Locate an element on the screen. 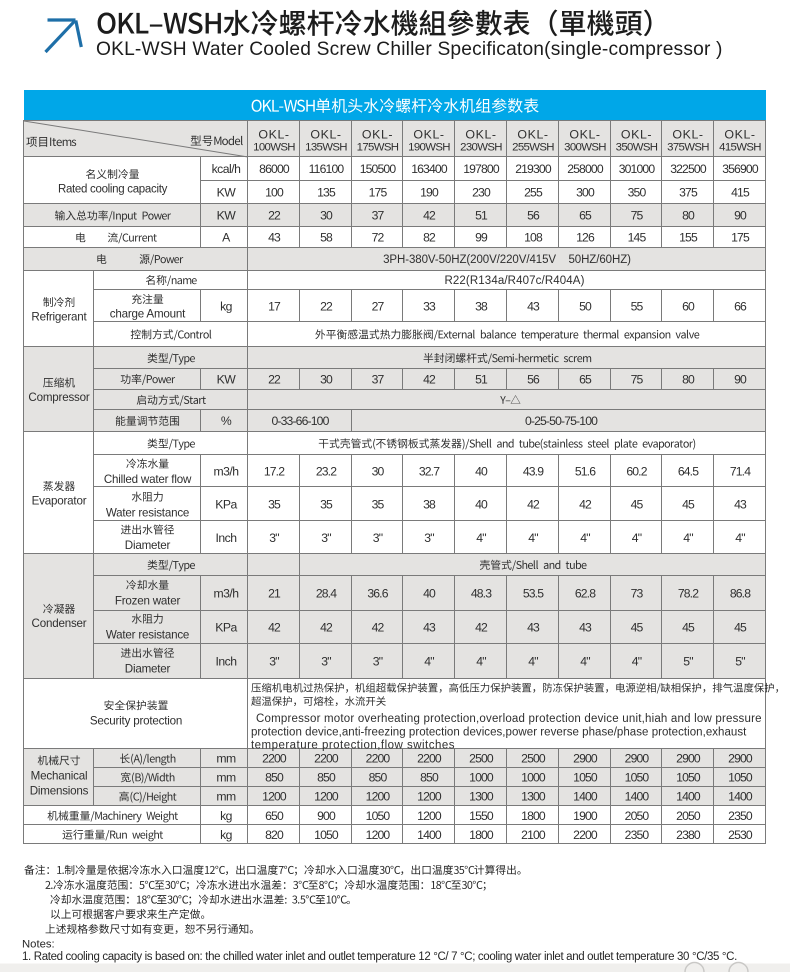 The image size is (790, 972). svg-text: Diameter is located at coordinates (148, 545).